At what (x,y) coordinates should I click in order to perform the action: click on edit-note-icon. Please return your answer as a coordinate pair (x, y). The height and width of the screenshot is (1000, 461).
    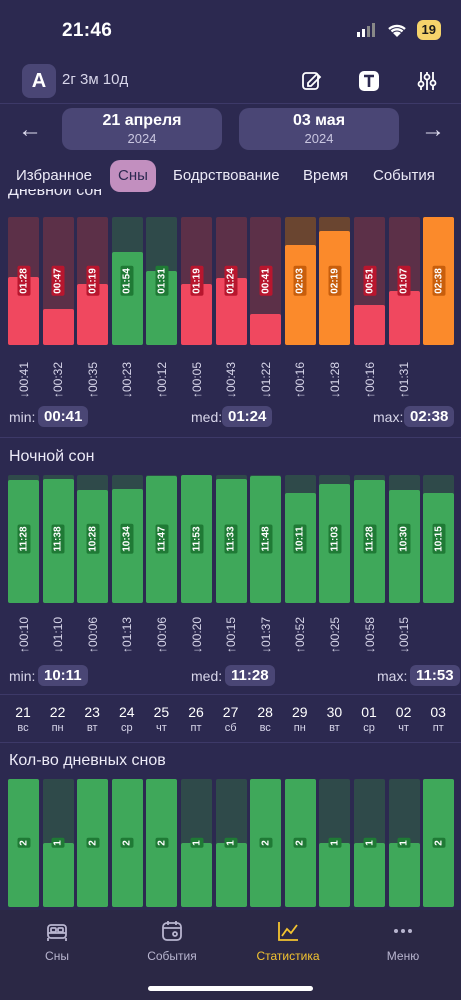
    Looking at the image, I should click on (312, 81).